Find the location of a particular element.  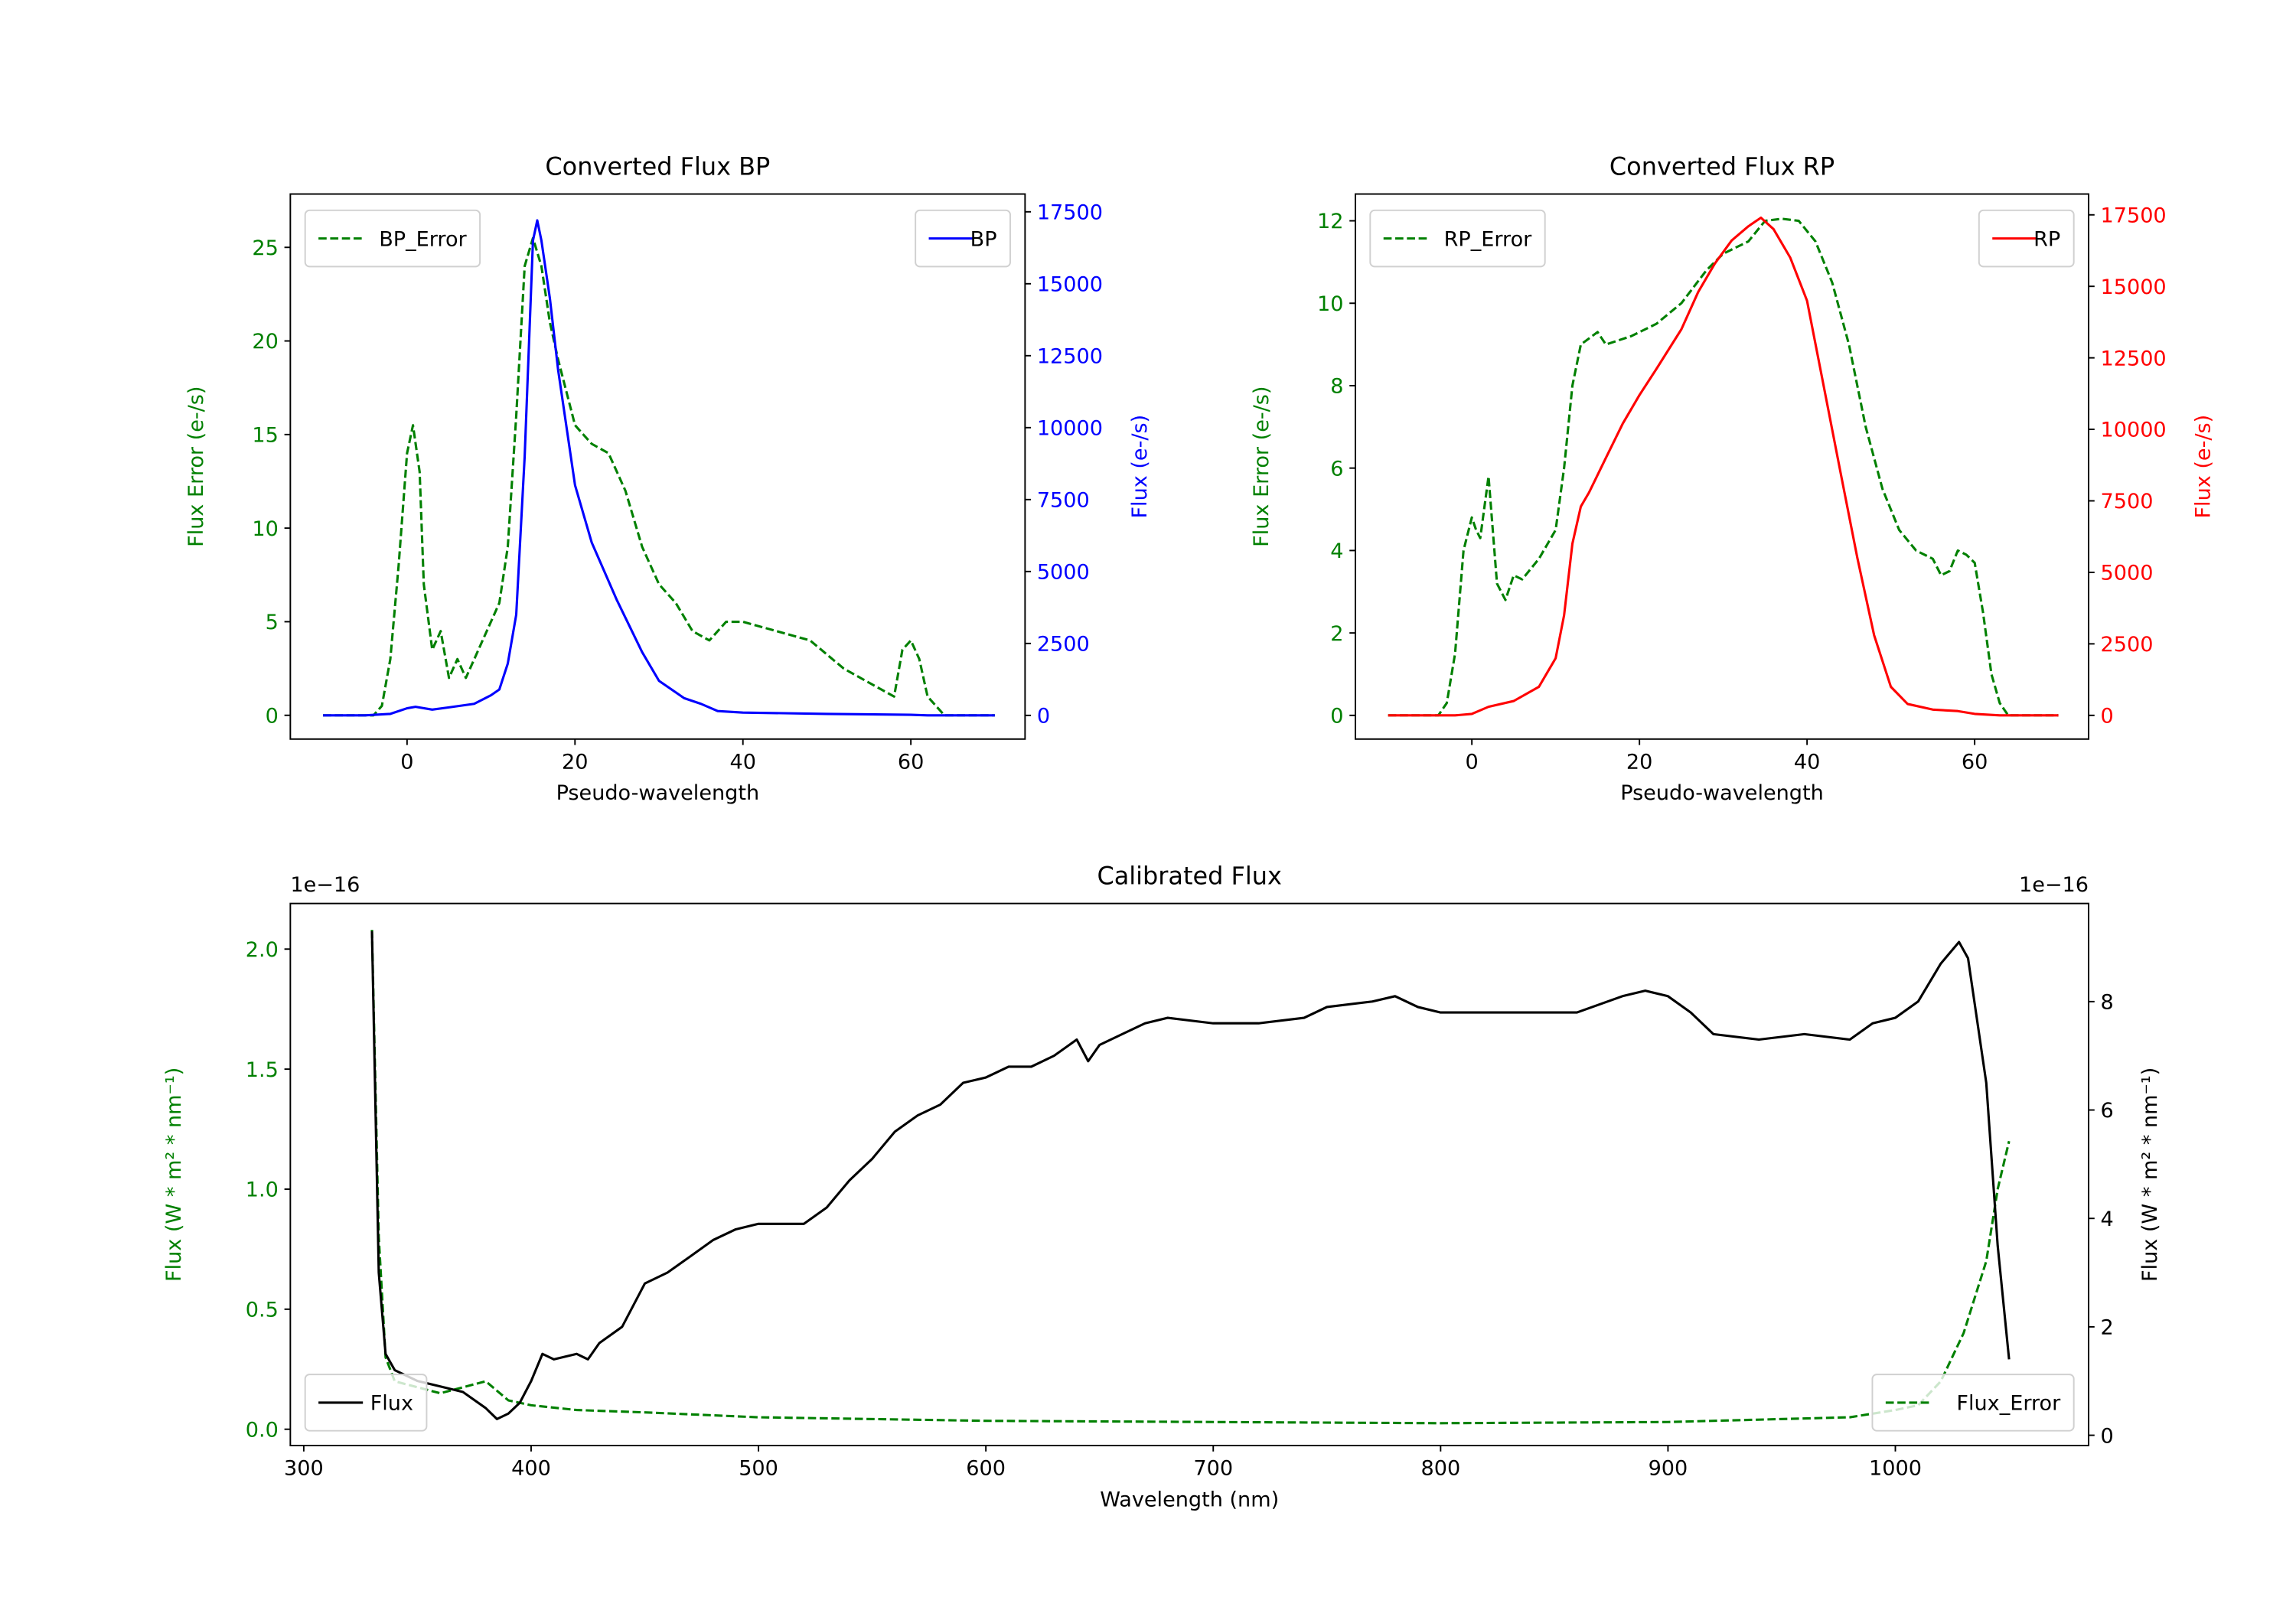

chart-title: Converted Flux RP is located at coordinates (1722, 166).